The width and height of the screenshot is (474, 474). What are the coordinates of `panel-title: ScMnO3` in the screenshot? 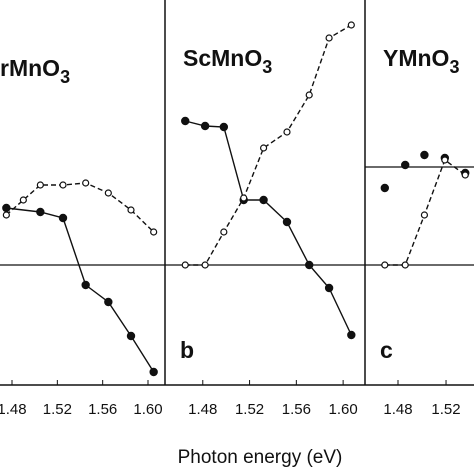 It's located at (227, 61).